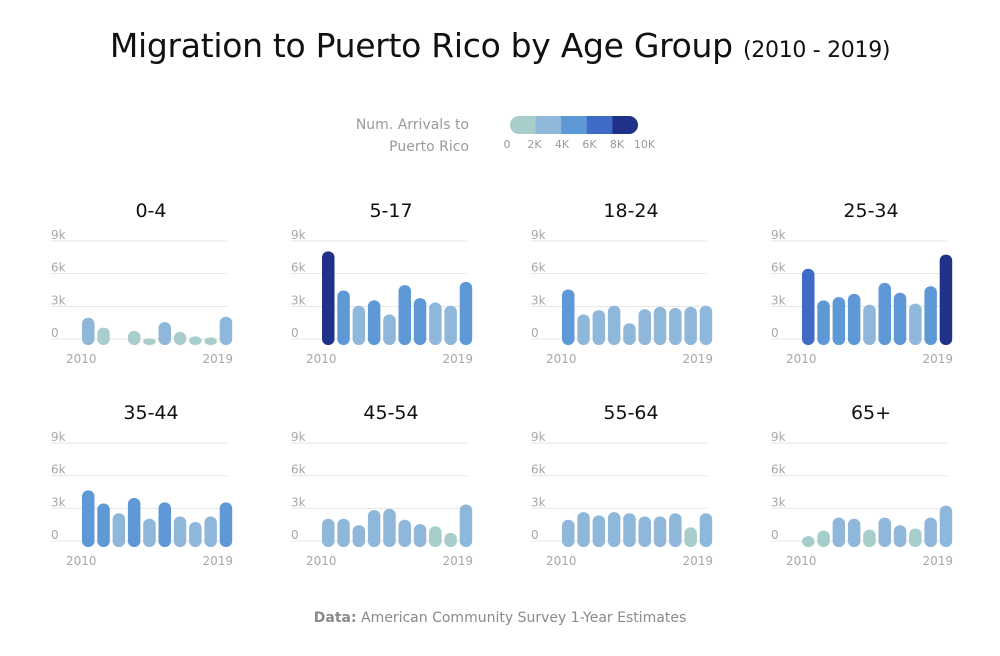 This screenshot has width=1000, height=656. I want to click on panel-title: 65+, so click(871, 413).